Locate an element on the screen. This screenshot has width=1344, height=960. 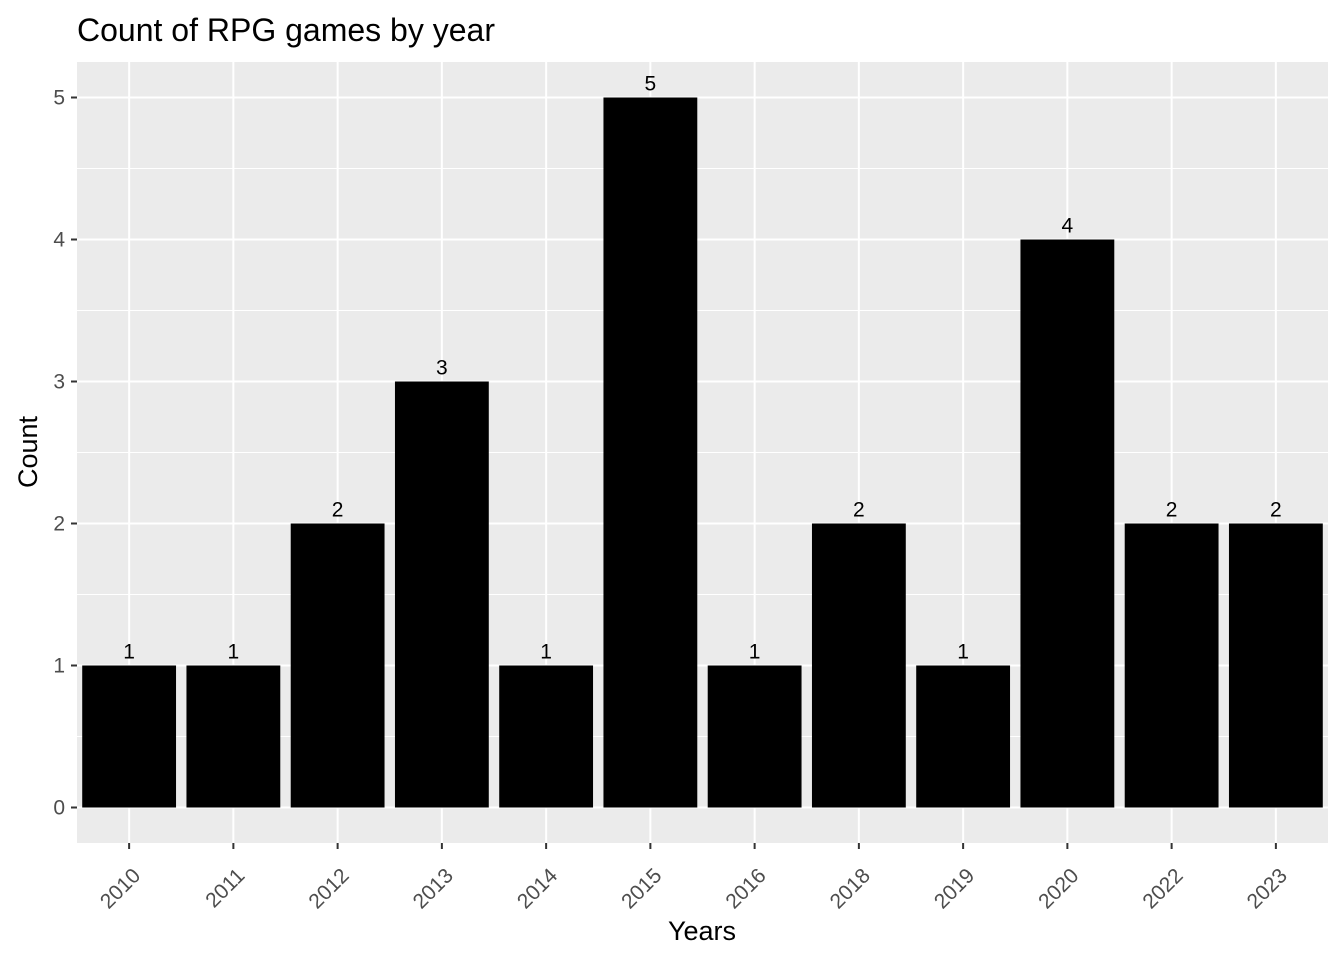
data-label-2019: 1 is located at coordinates (963, 652).